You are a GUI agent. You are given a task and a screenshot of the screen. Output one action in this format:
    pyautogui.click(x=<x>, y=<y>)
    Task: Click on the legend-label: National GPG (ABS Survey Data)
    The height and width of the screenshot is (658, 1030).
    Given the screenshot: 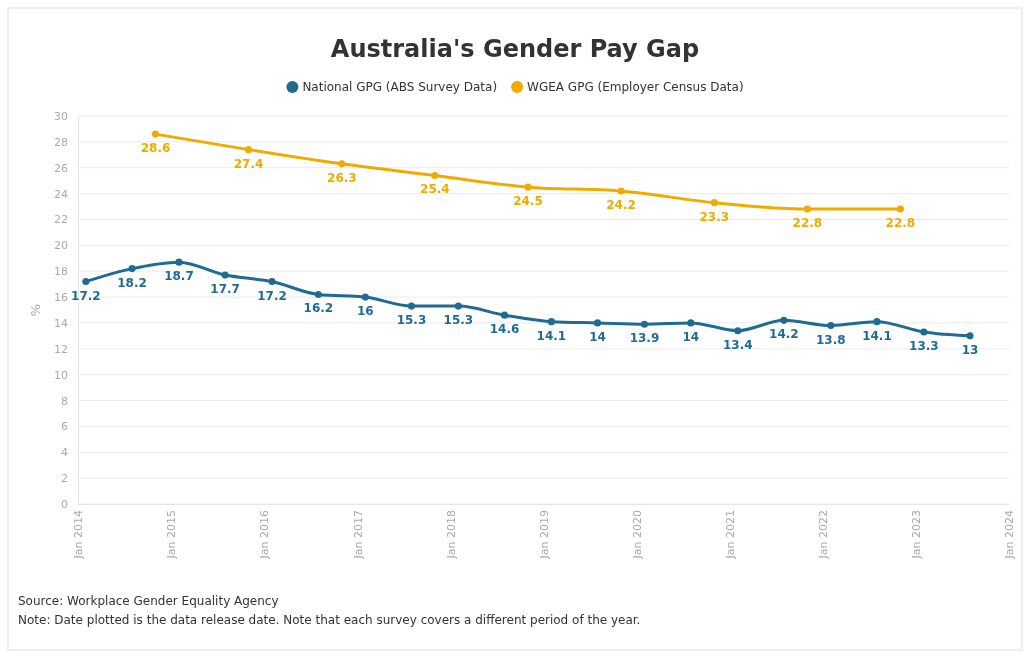 What is the action you would take?
    pyautogui.click(x=400, y=87)
    